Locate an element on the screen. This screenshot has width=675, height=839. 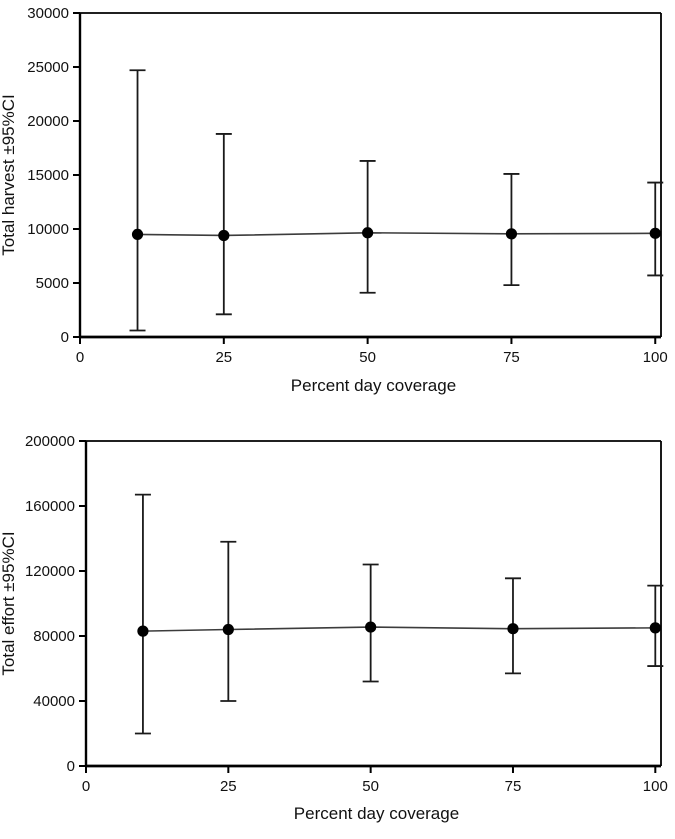
y-tick-label: 5000 is located at coordinates (52, 283).